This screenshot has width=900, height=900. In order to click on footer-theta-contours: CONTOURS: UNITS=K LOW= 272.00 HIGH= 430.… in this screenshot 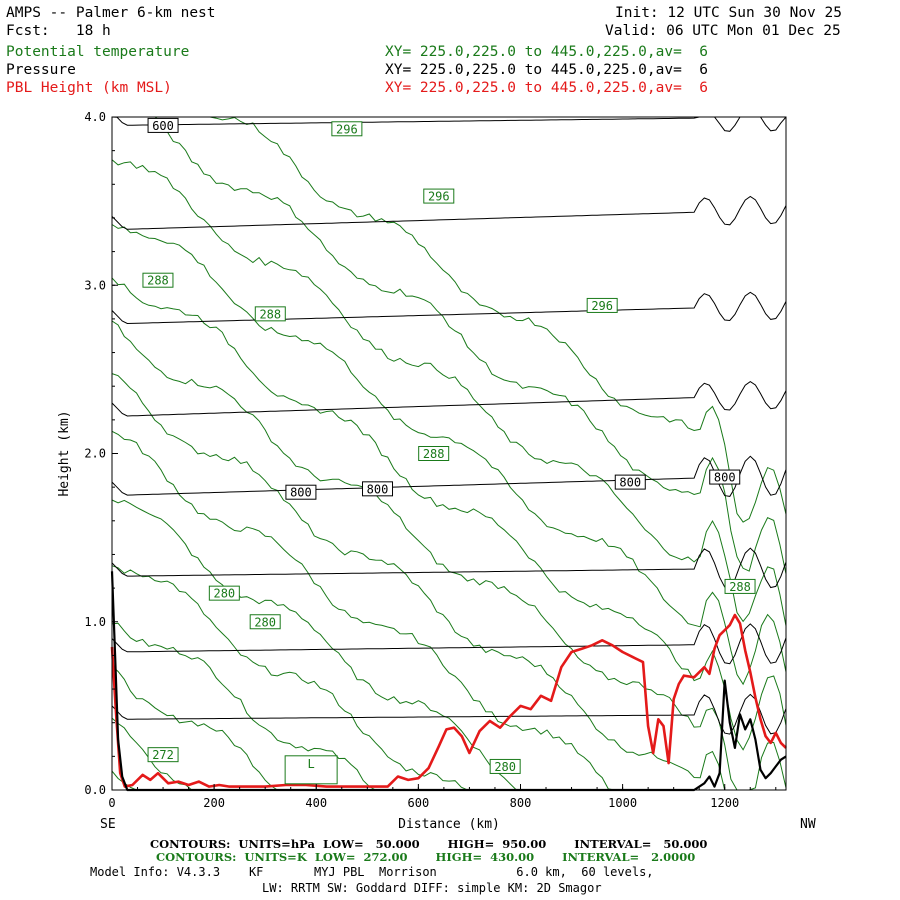, I will do `click(426, 857)`.